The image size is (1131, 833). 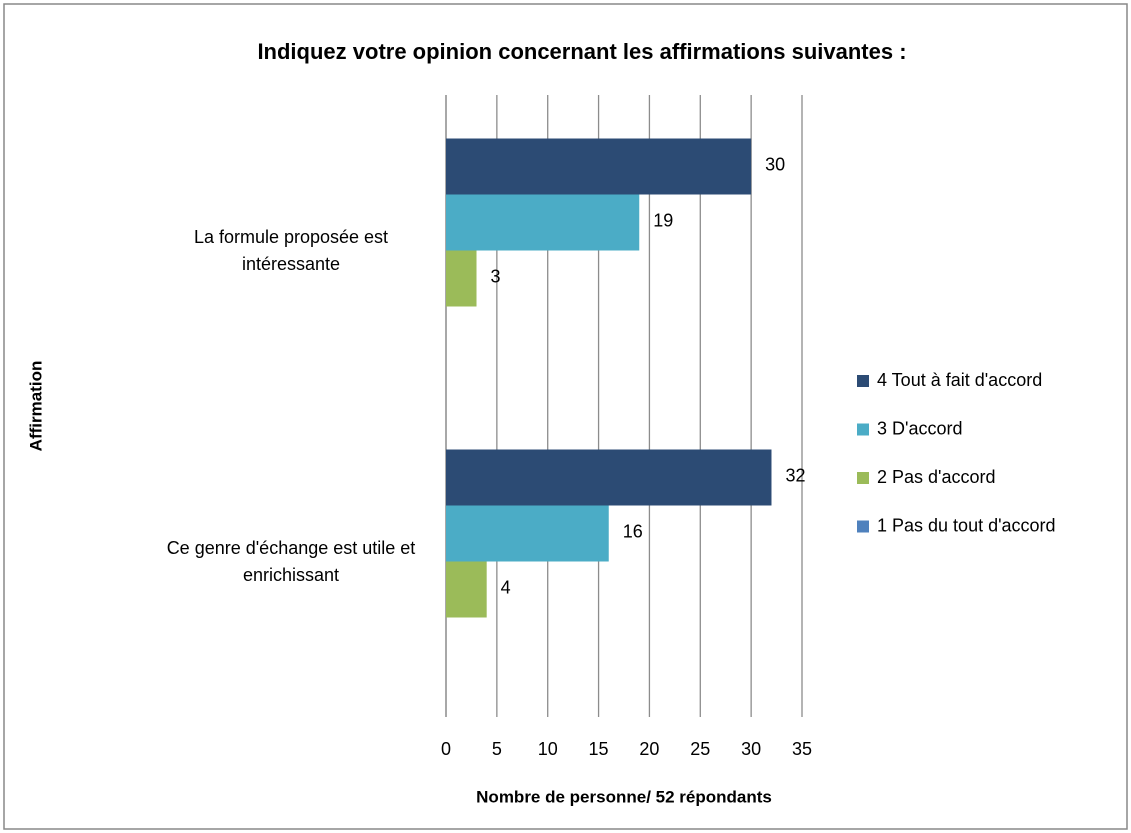 I want to click on legend-label: 4 Tout à fait d'accord, so click(x=959, y=380).